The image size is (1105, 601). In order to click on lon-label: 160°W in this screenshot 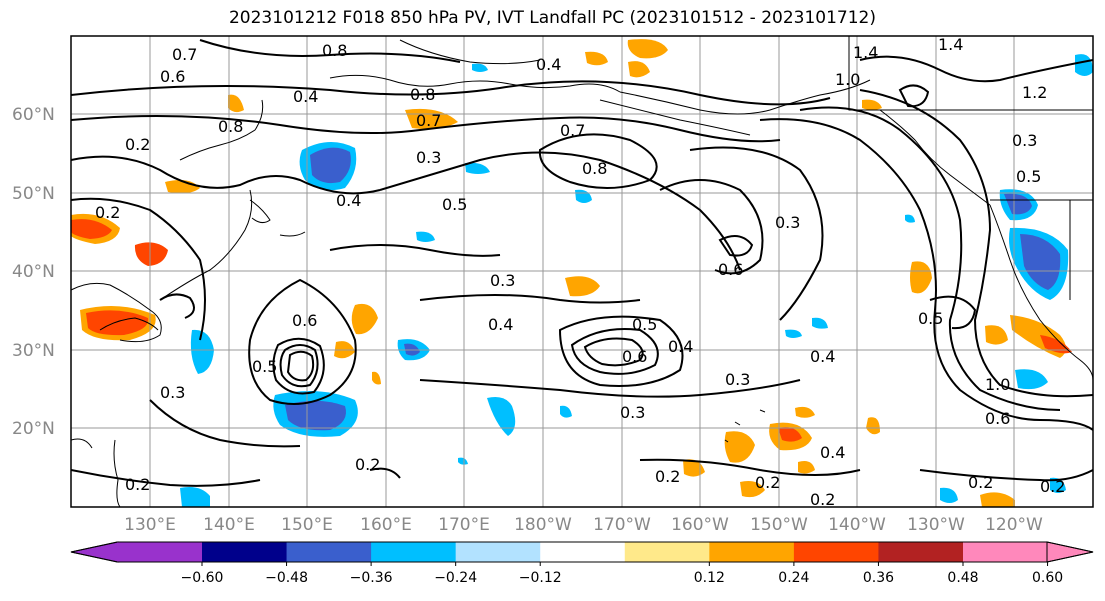, I will do `click(700, 525)`.